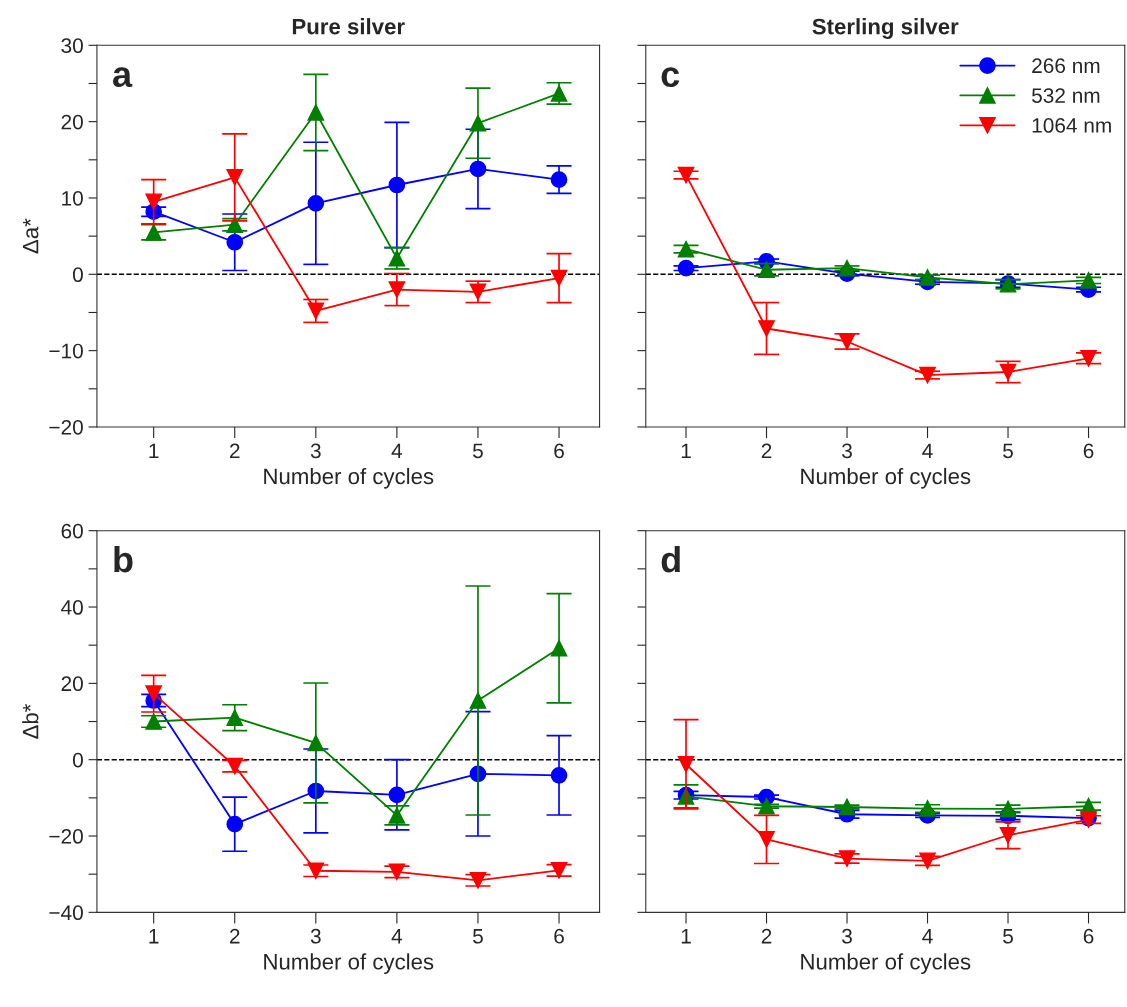 Image resolution: width=1127 pixels, height=1007 pixels. Describe the element at coordinates (72, 607) in the screenshot. I see `y-tick-label: 40` at that location.